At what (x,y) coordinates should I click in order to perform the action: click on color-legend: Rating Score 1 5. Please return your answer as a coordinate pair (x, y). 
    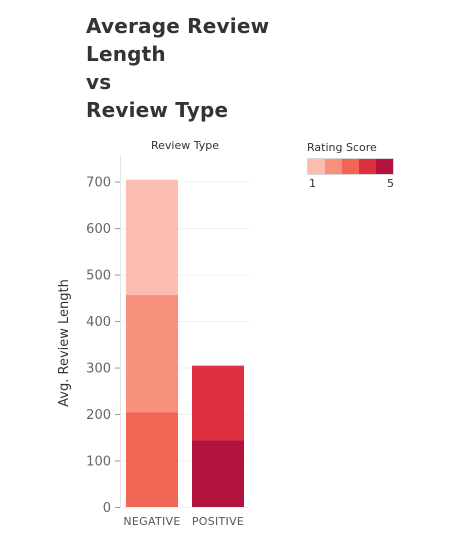
    Looking at the image, I should click on (350, 166).